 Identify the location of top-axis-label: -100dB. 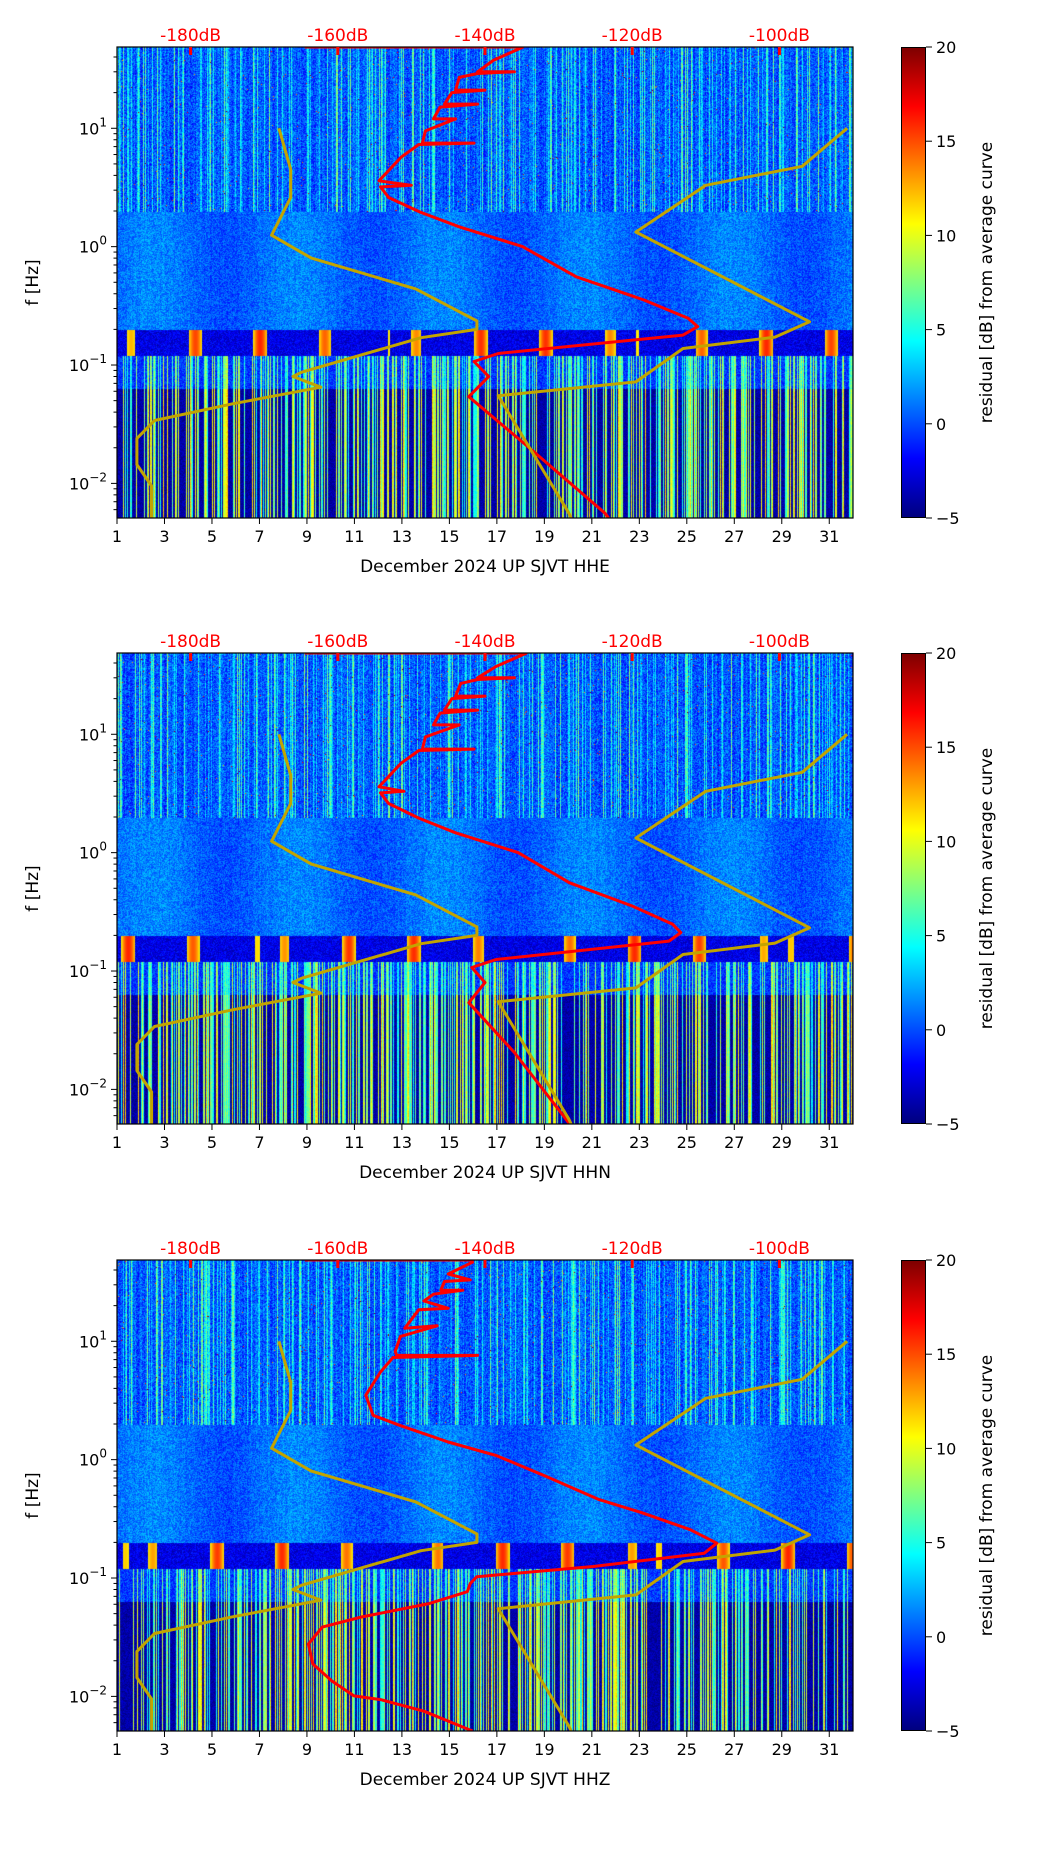
(779, 1249).